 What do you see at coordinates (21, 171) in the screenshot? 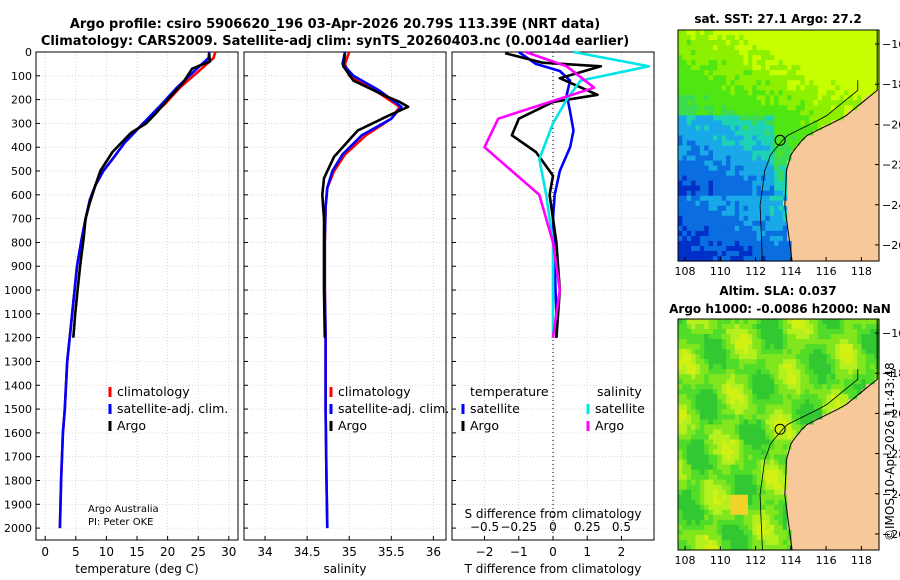
I see `tick-label-y: 500` at bounding box center [21, 171].